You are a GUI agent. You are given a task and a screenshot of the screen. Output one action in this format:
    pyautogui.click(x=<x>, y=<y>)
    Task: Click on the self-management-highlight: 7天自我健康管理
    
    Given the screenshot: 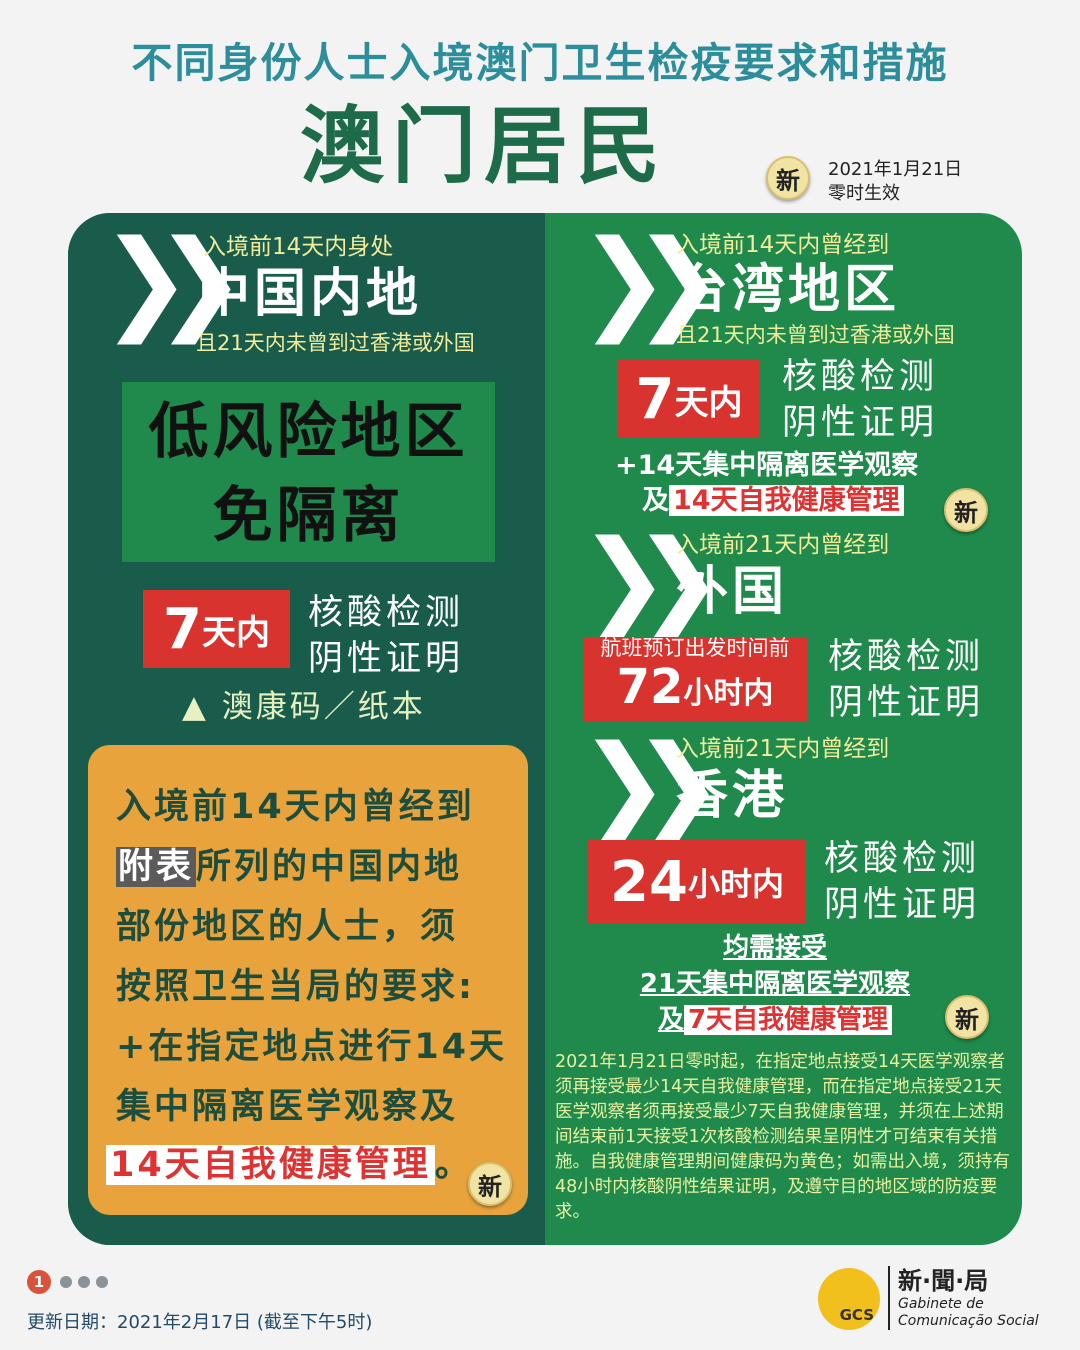 What is the action you would take?
    pyautogui.click(x=788, y=1020)
    